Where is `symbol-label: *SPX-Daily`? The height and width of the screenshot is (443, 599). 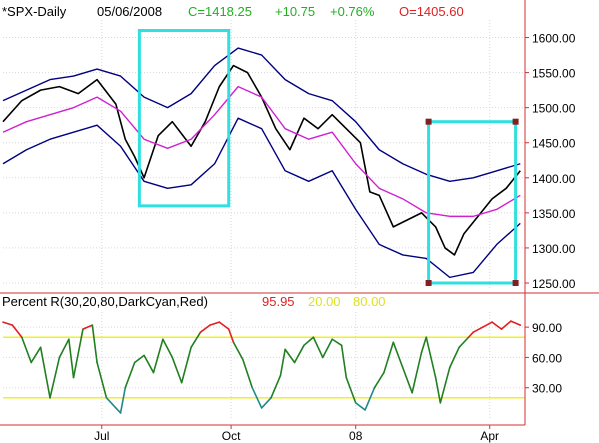
symbol-label: *SPX-Daily is located at coordinates (34, 11).